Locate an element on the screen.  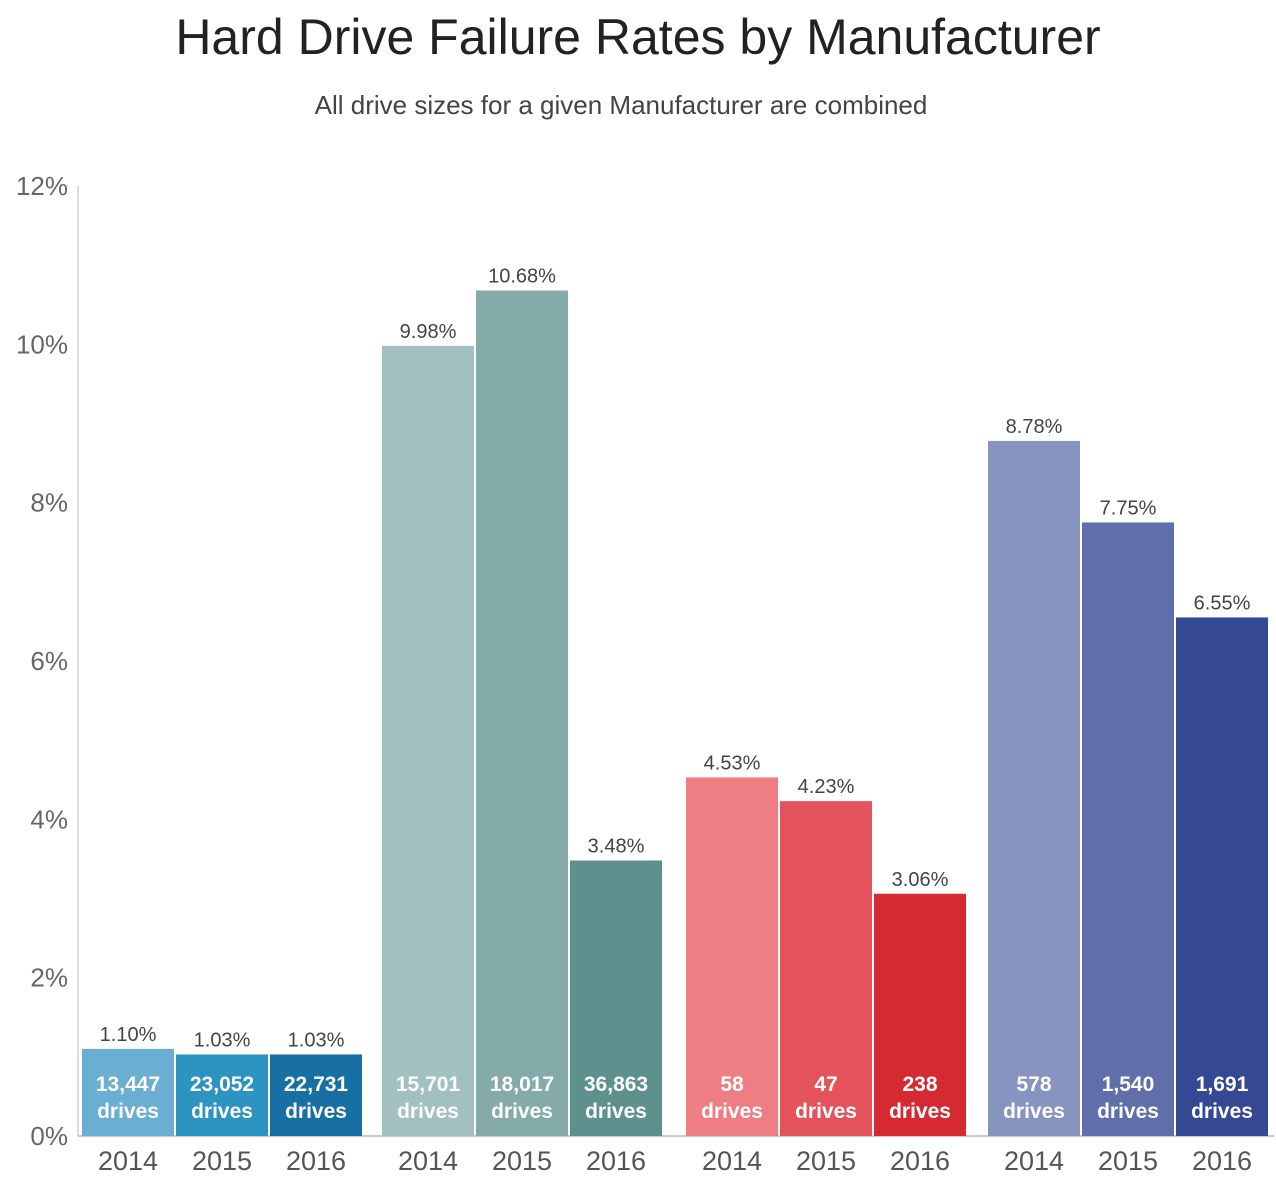
drive-count-label: 47 is located at coordinates (825, 1084).